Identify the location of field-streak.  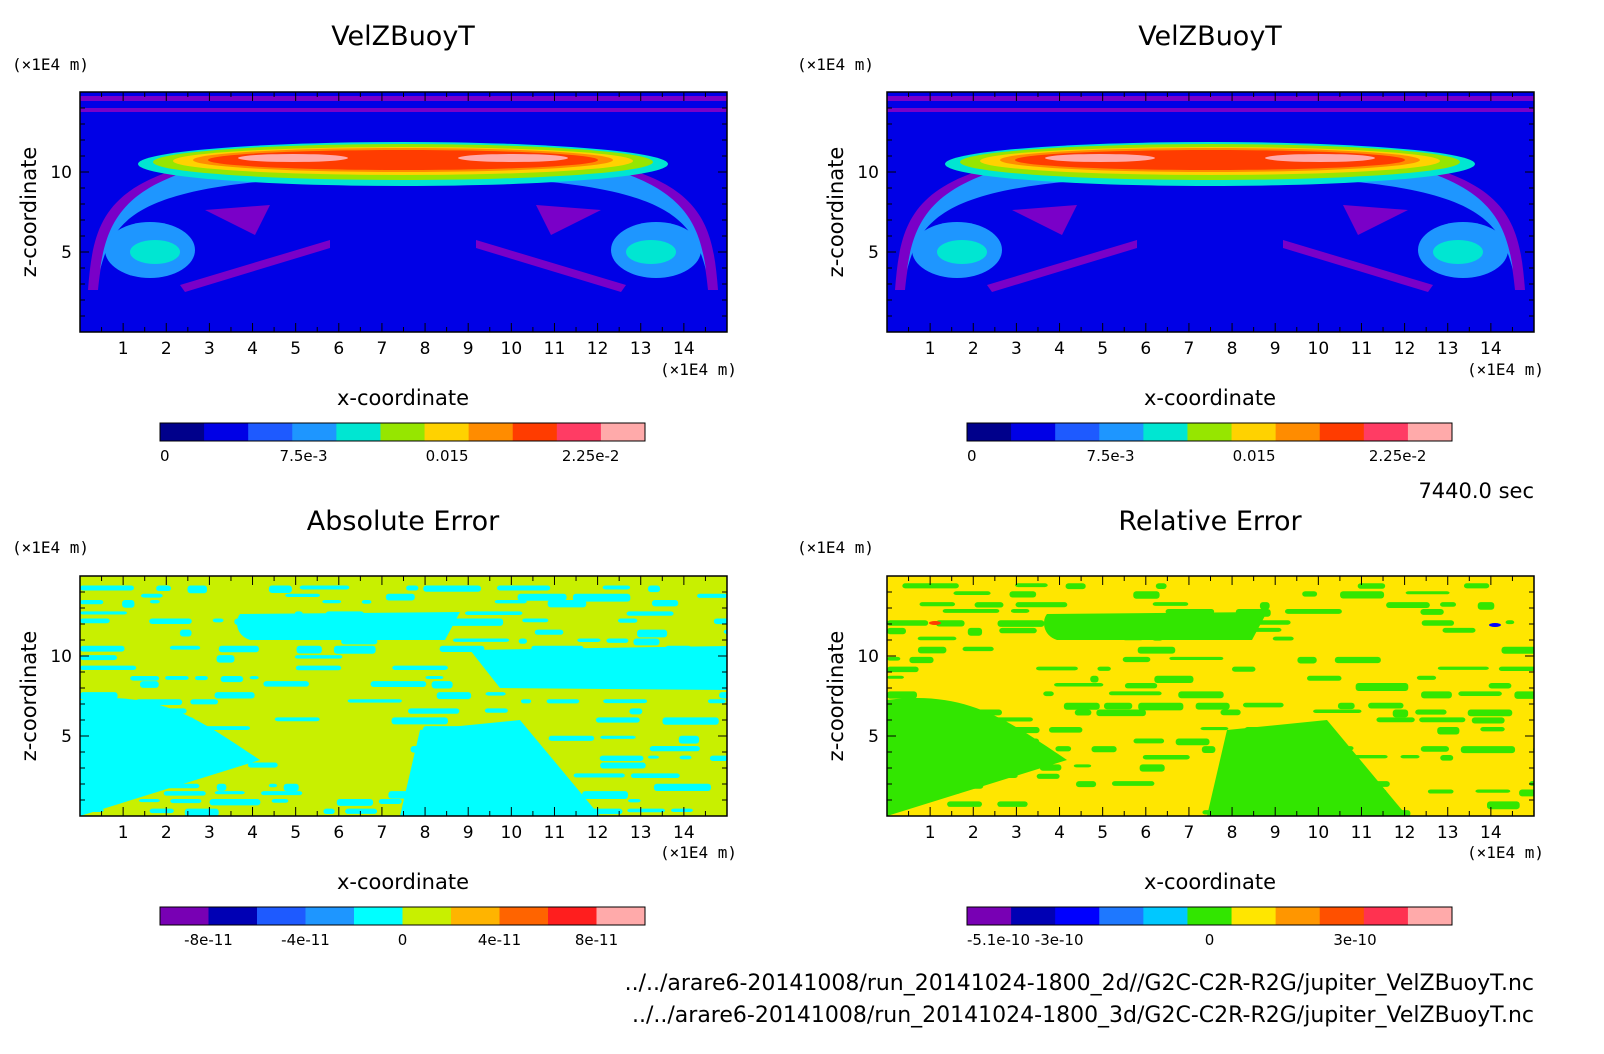
(1062, 266).